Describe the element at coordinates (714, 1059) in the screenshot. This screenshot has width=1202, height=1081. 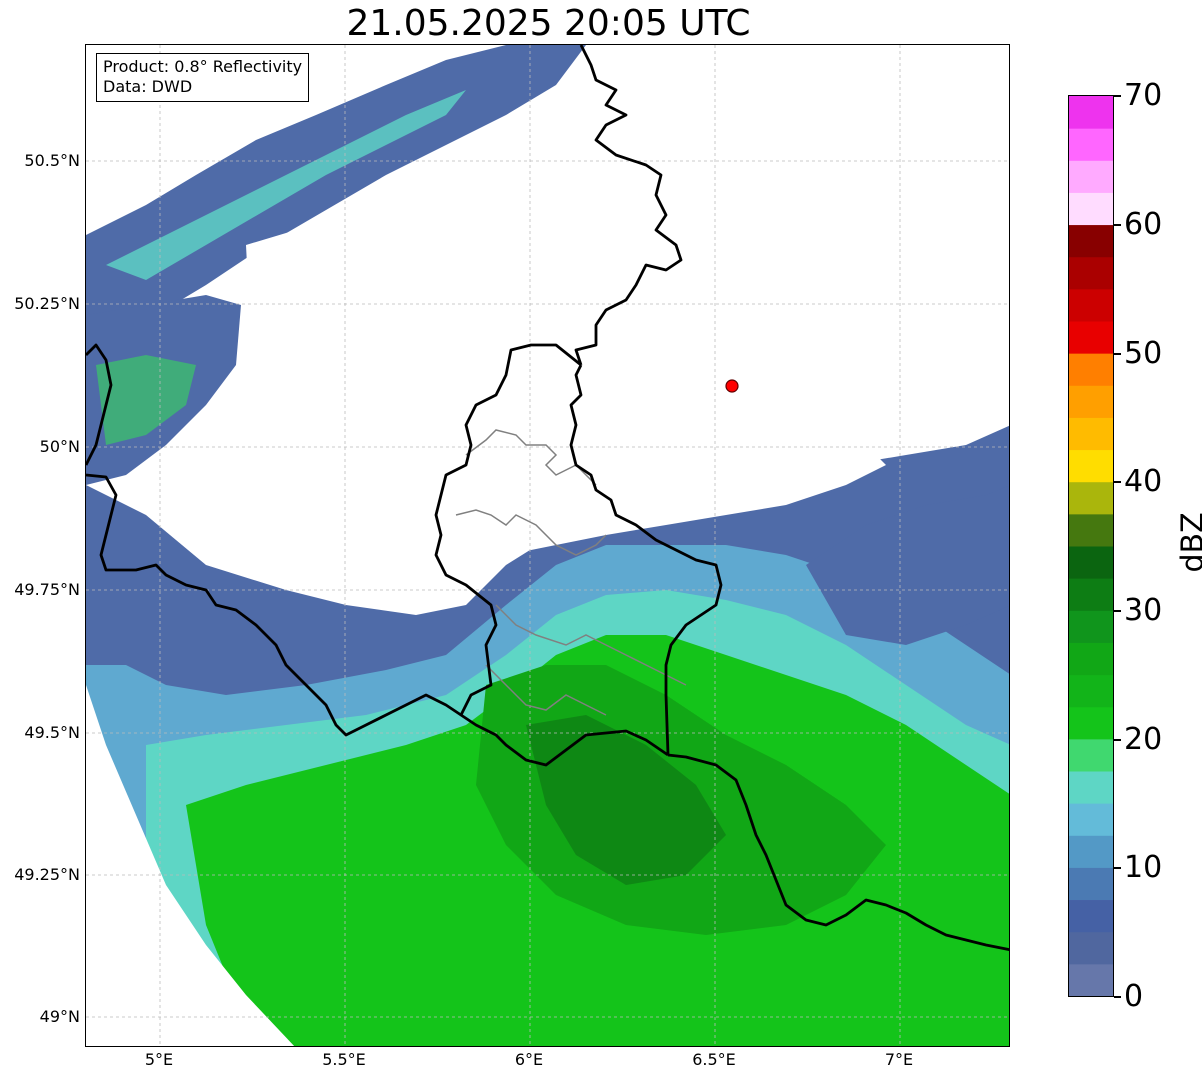
I see `lon-tick-label: 6.5°E` at that location.